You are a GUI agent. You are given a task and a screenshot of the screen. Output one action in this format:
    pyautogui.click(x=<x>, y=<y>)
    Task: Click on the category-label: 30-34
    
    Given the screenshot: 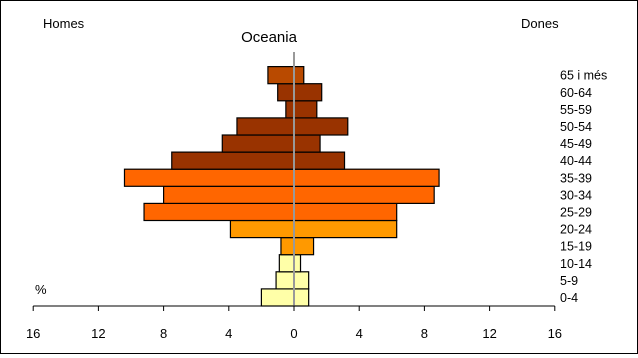 What is the action you would take?
    pyautogui.click(x=576, y=195)
    